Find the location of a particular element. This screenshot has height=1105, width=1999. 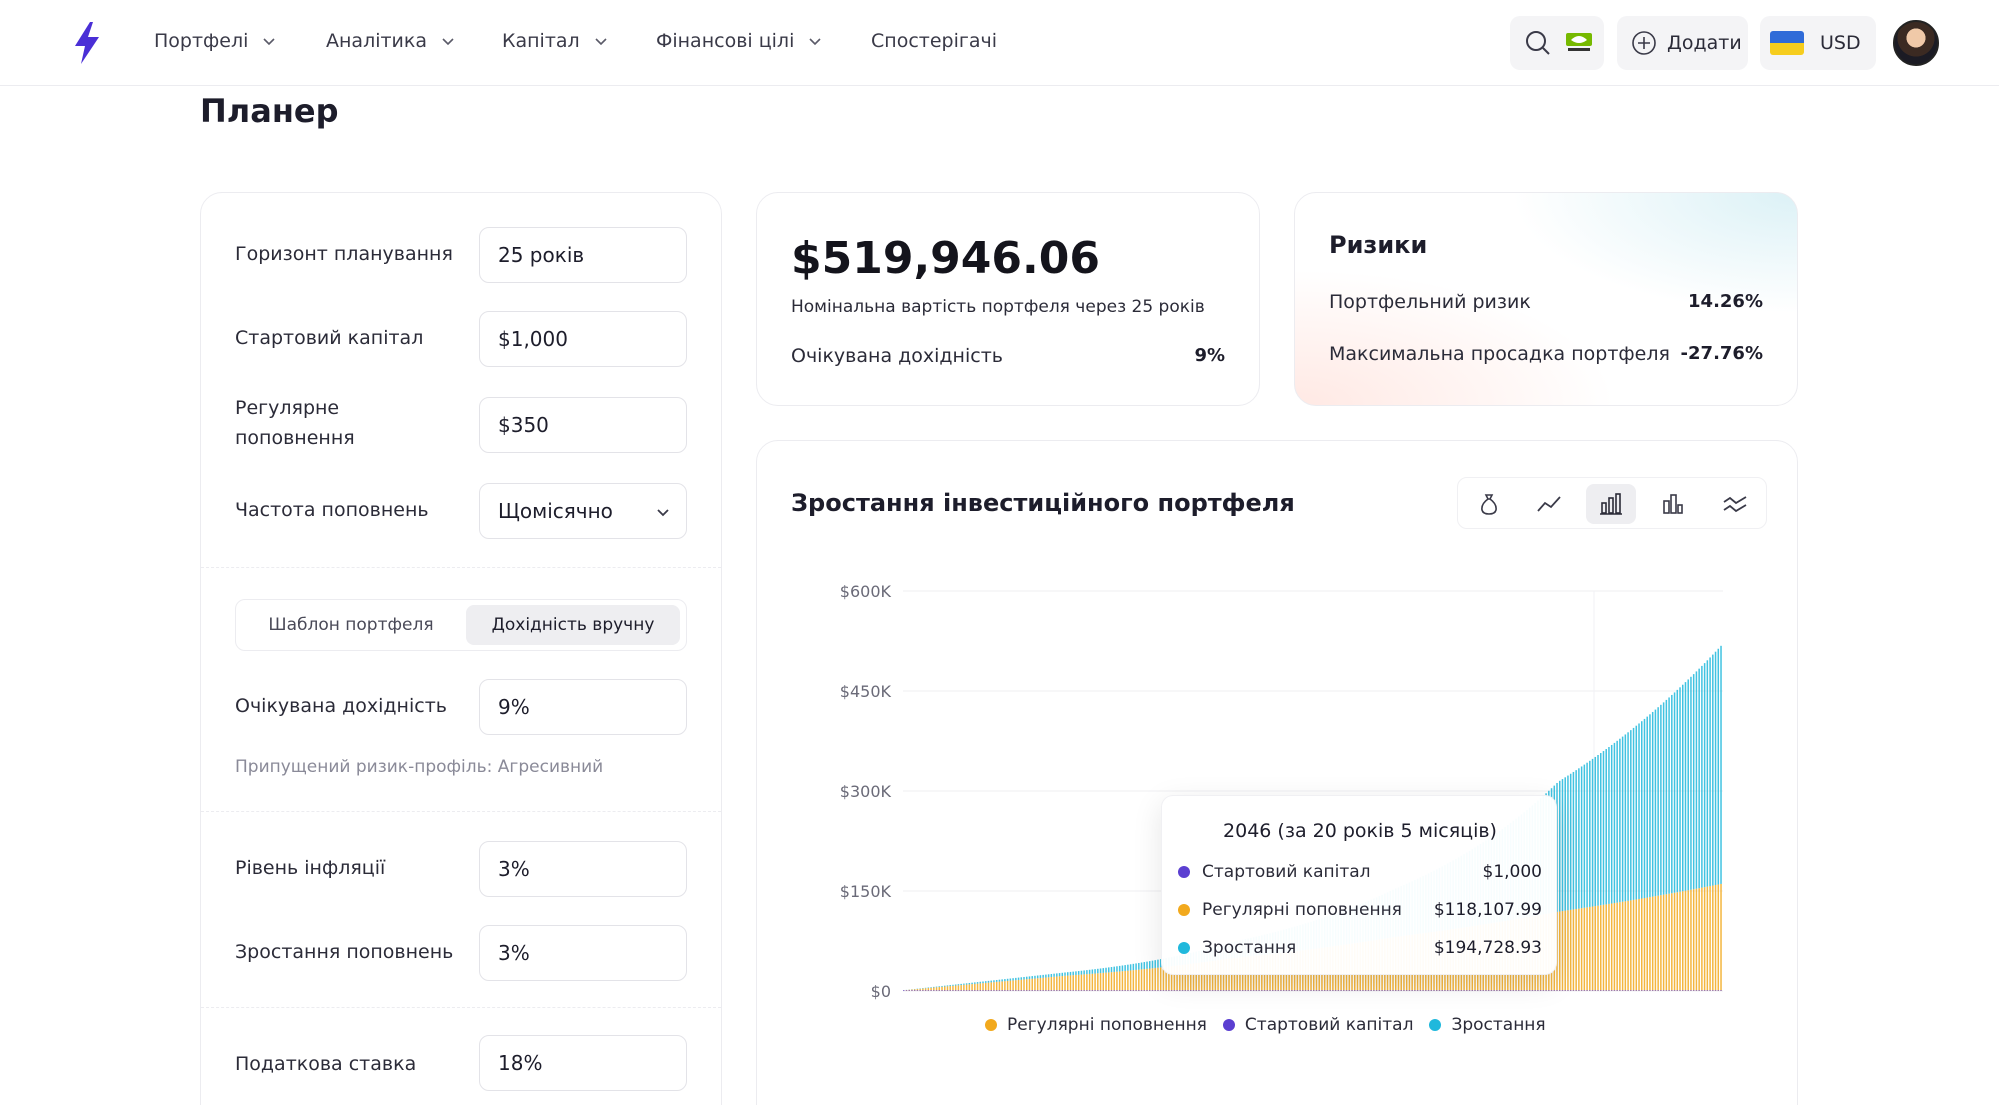

currency-selector: USD is located at coordinates (1818, 43).